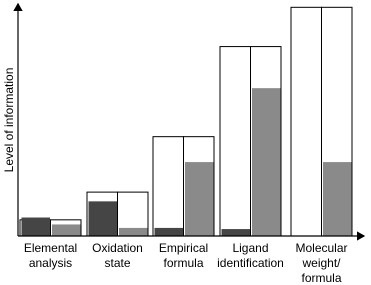 The width and height of the screenshot is (371, 285). Describe the element at coordinates (250, 248) in the screenshot. I see `x-tick-label: Ligand` at that location.